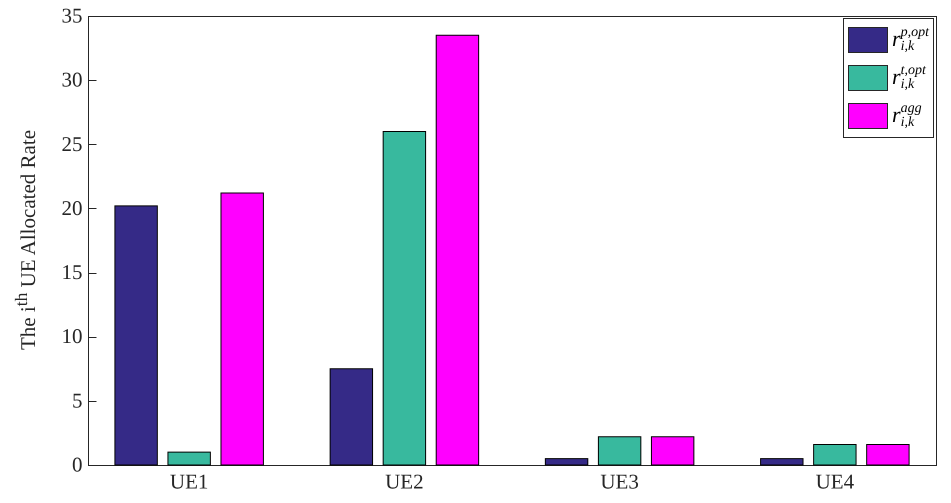 Image resolution: width=951 pixels, height=503 pixels. Describe the element at coordinates (72, 272) in the screenshot. I see `y-tick-label: 15` at that location.